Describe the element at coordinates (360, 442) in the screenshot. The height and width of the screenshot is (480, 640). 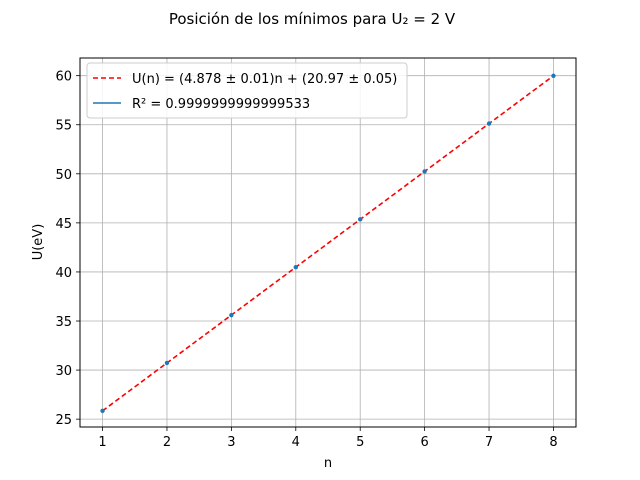
I see `x-tick-label: 5` at that location.